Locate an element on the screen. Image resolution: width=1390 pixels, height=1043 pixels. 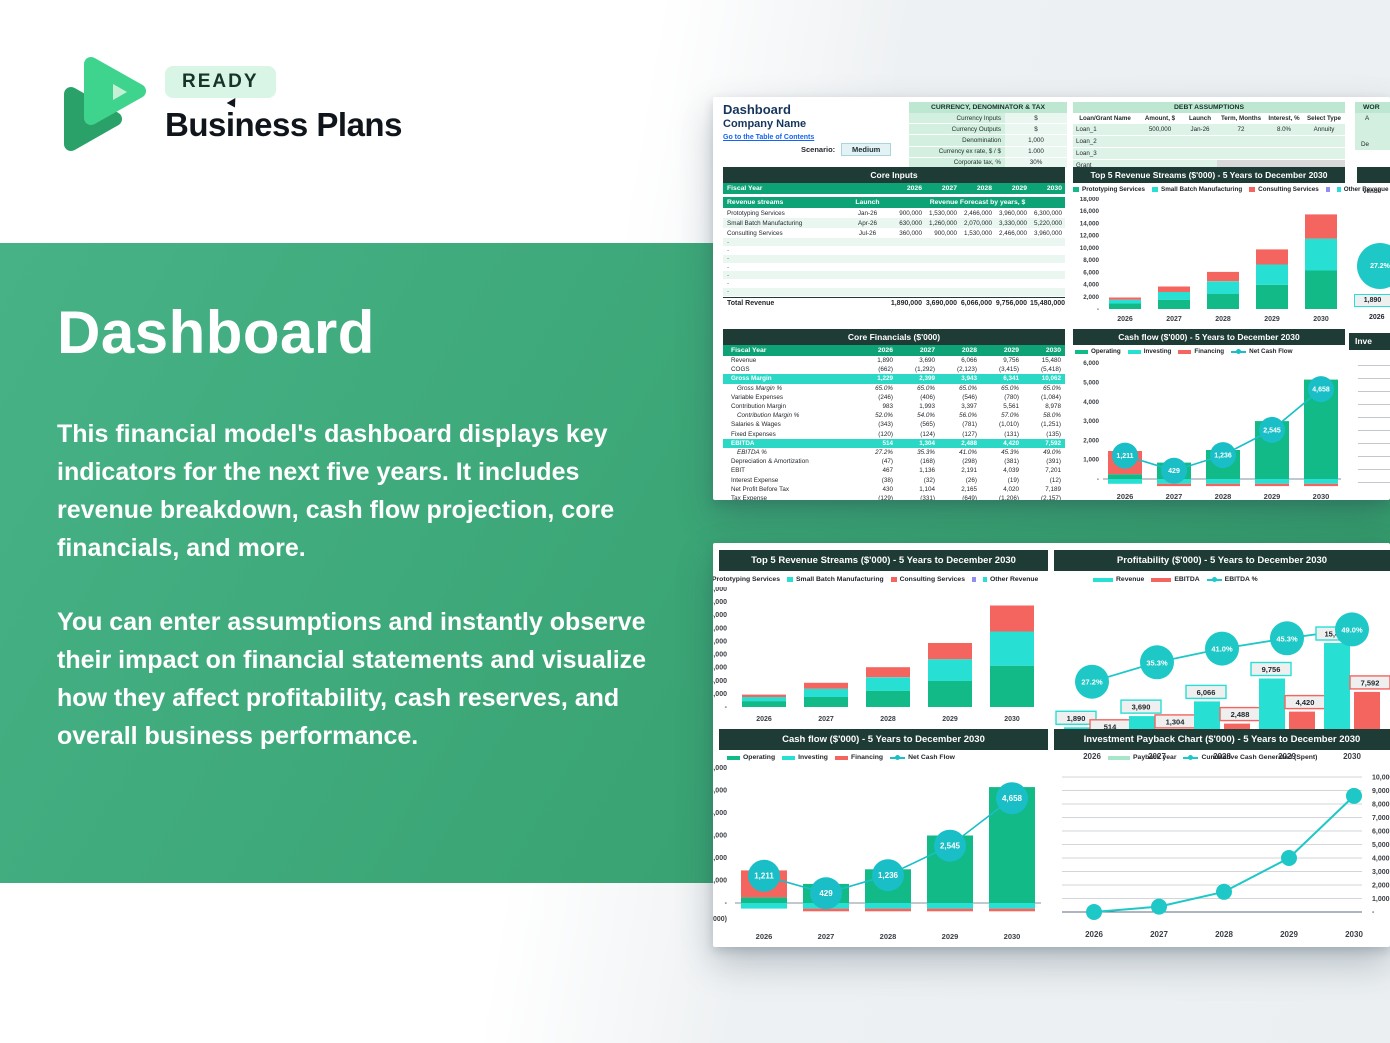
financials-value: 6,066 is located at coordinates (969, 361).